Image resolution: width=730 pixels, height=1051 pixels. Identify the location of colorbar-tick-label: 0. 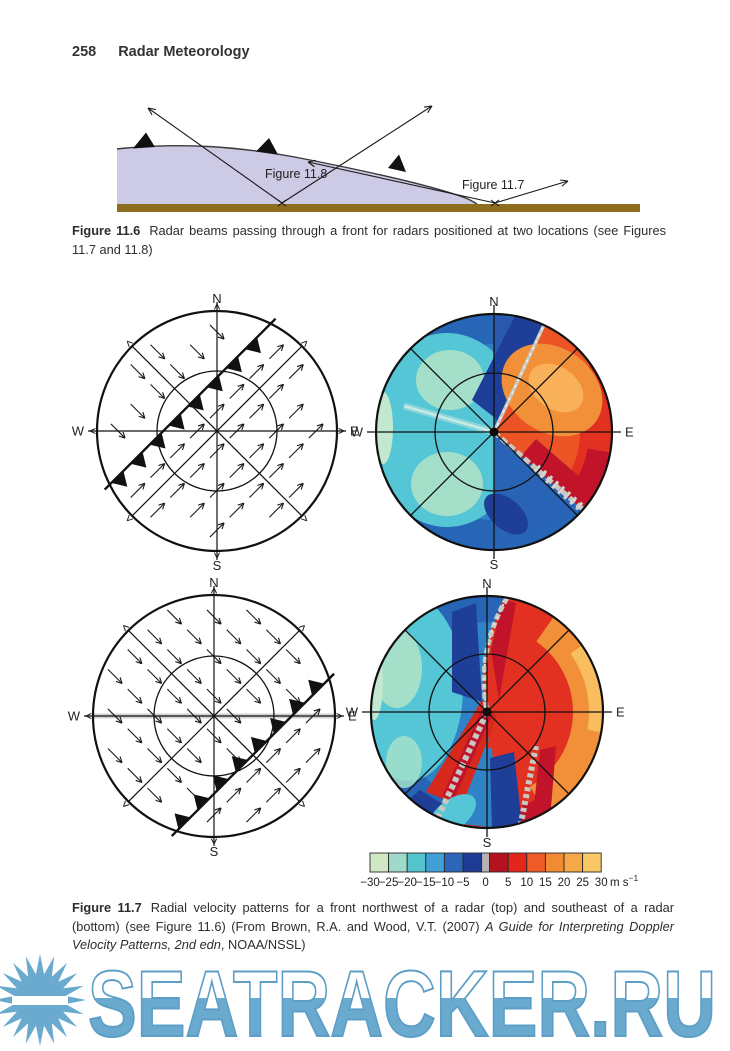
(485, 883).